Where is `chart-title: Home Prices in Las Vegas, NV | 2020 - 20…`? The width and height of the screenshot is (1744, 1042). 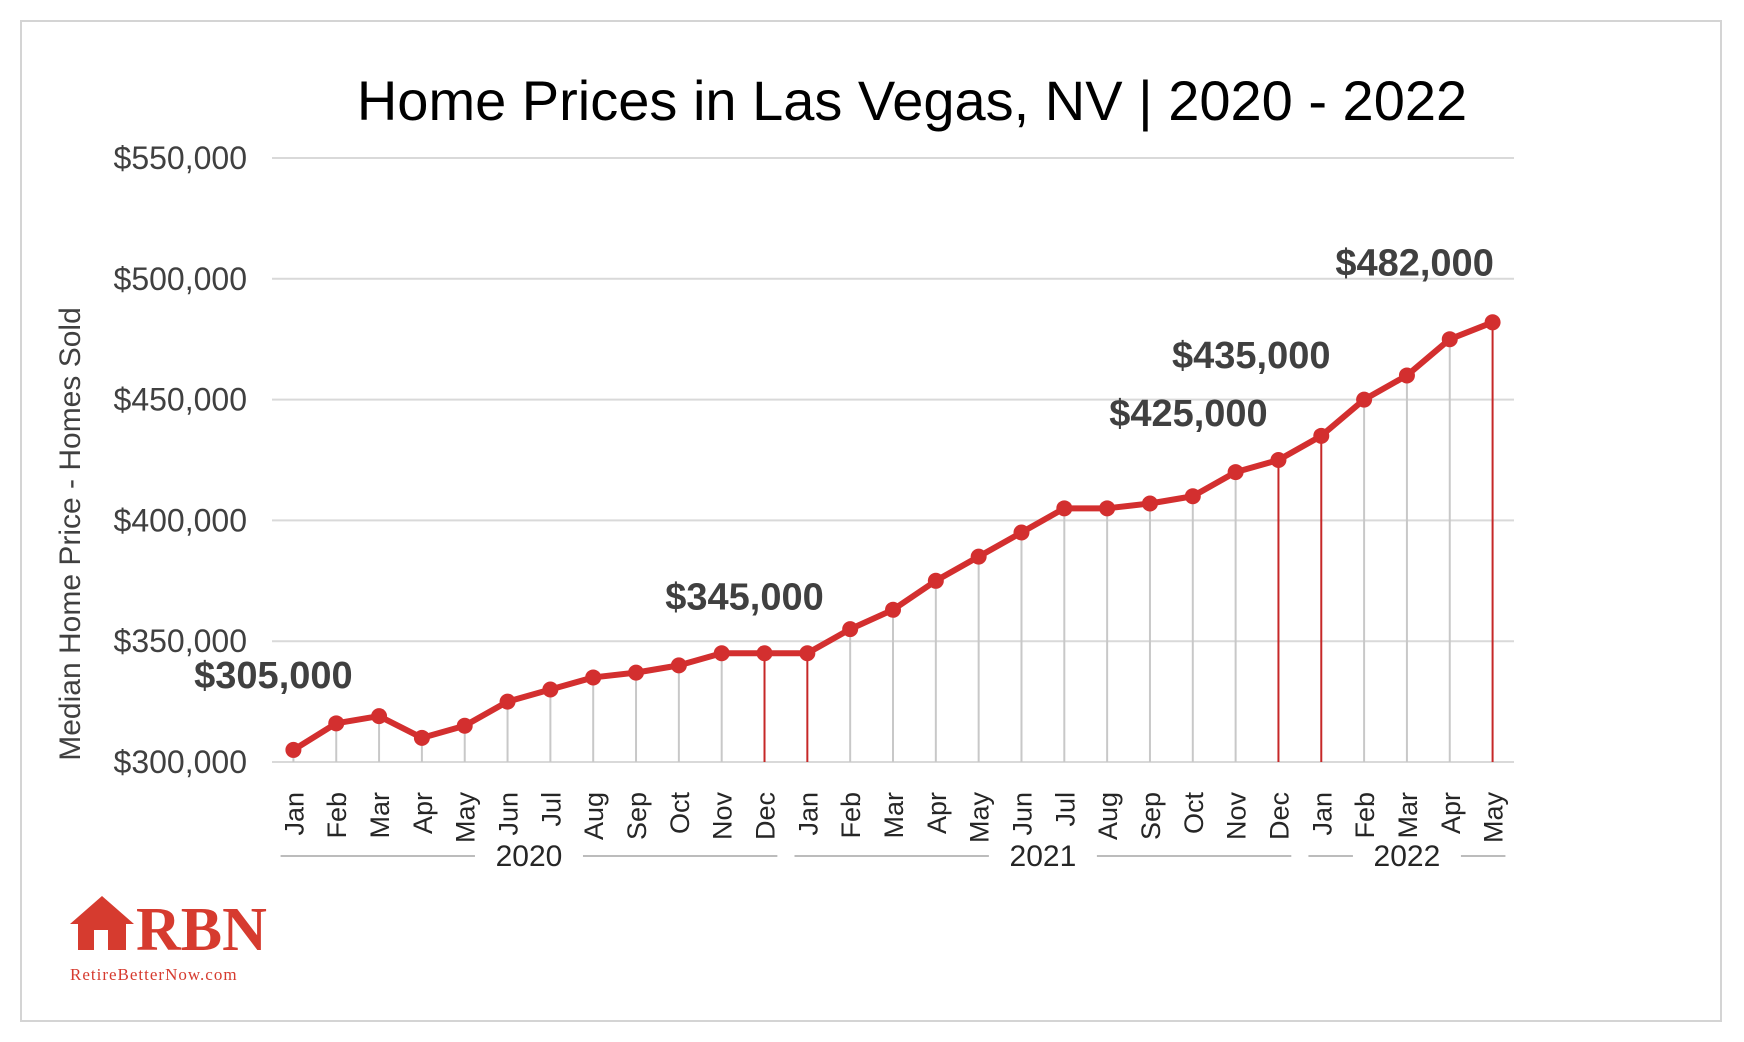 chart-title: Home Prices in Las Vegas, NV | 2020 - 20… is located at coordinates (912, 100).